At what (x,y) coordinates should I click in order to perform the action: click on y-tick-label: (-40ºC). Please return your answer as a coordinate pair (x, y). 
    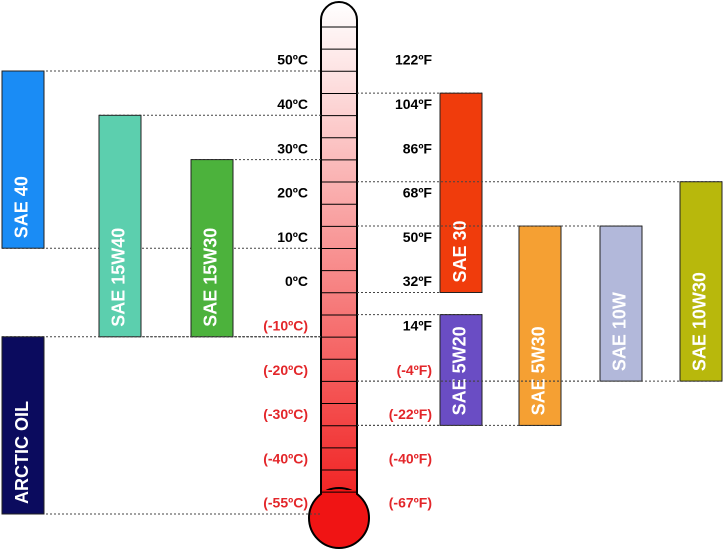
    Looking at the image, I should click on (285, 458).